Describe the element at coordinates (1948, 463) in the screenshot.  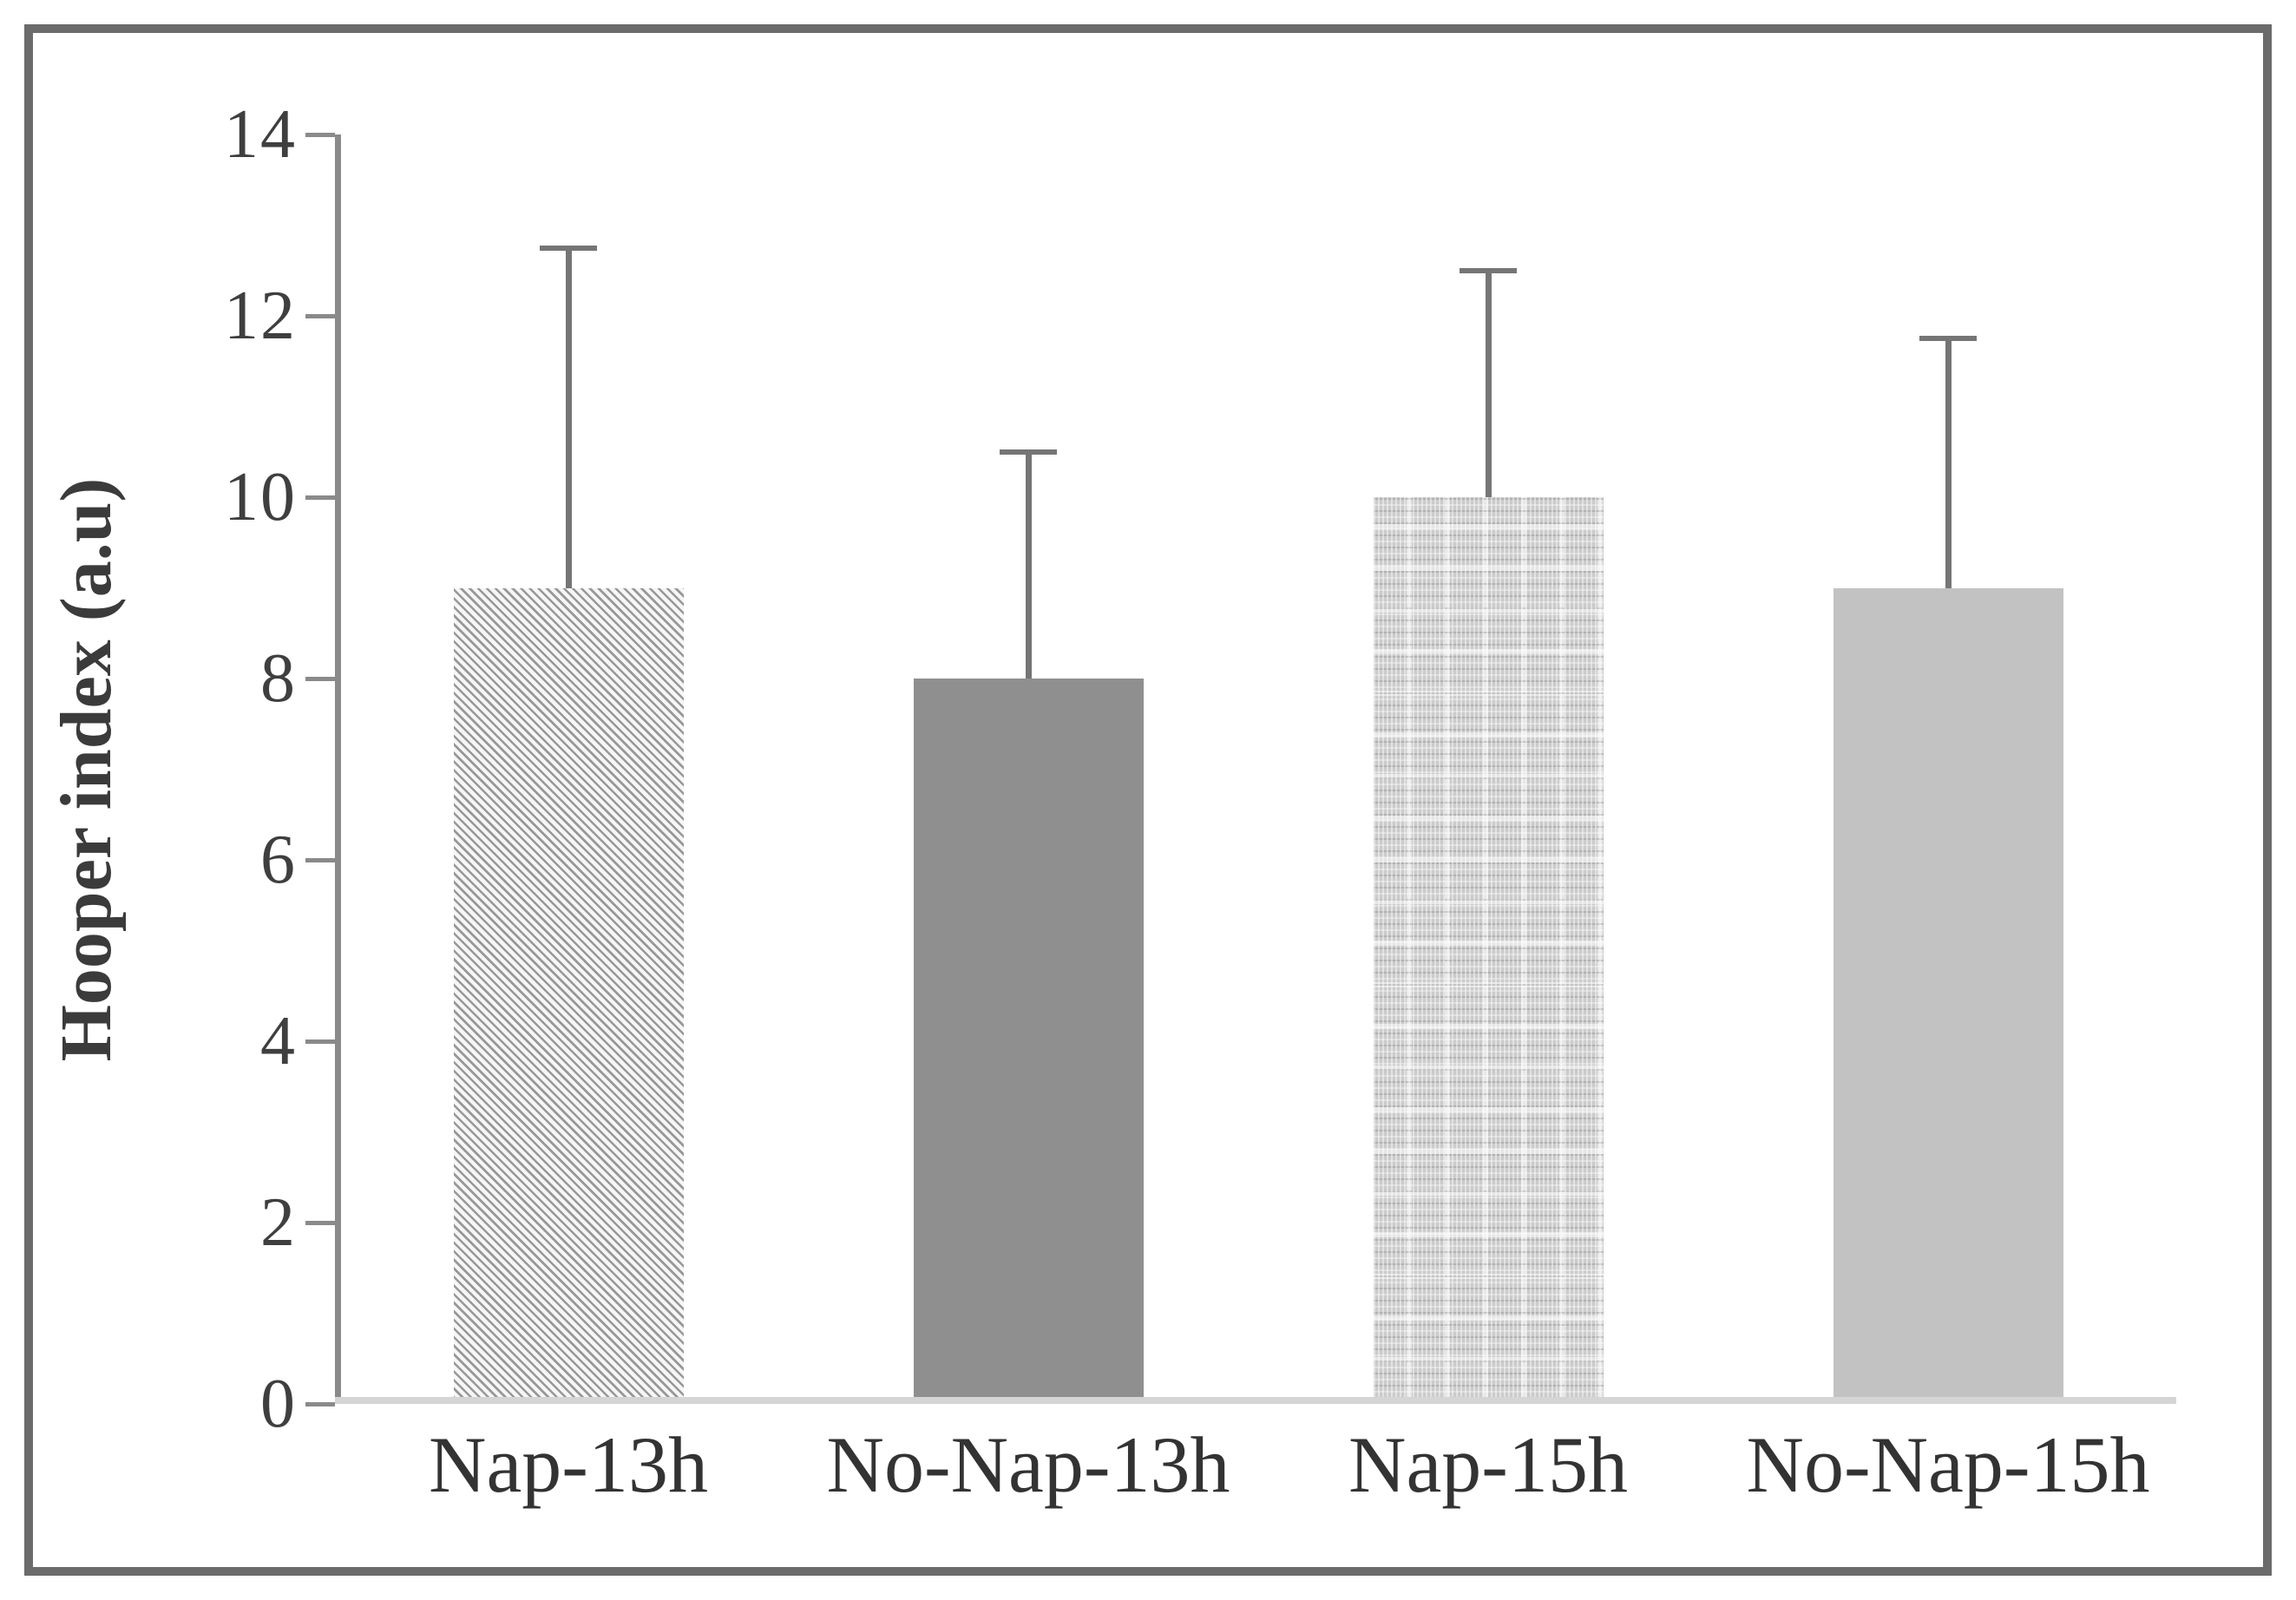
I see `error-bar-stem-no-nap-15h` at that location.